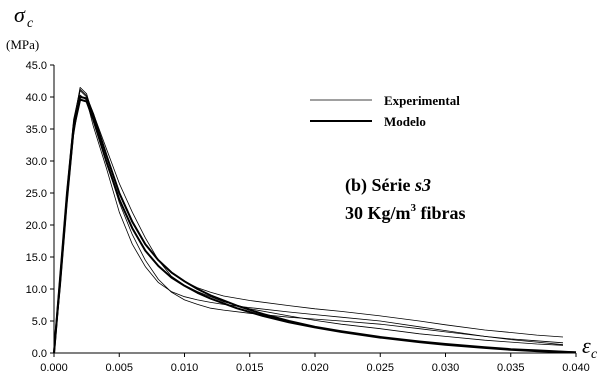  What do you see at coordinates (36, 290) in the screenshot?
I see `y-tick-label: 10.0` at bounding box center [36, 290].